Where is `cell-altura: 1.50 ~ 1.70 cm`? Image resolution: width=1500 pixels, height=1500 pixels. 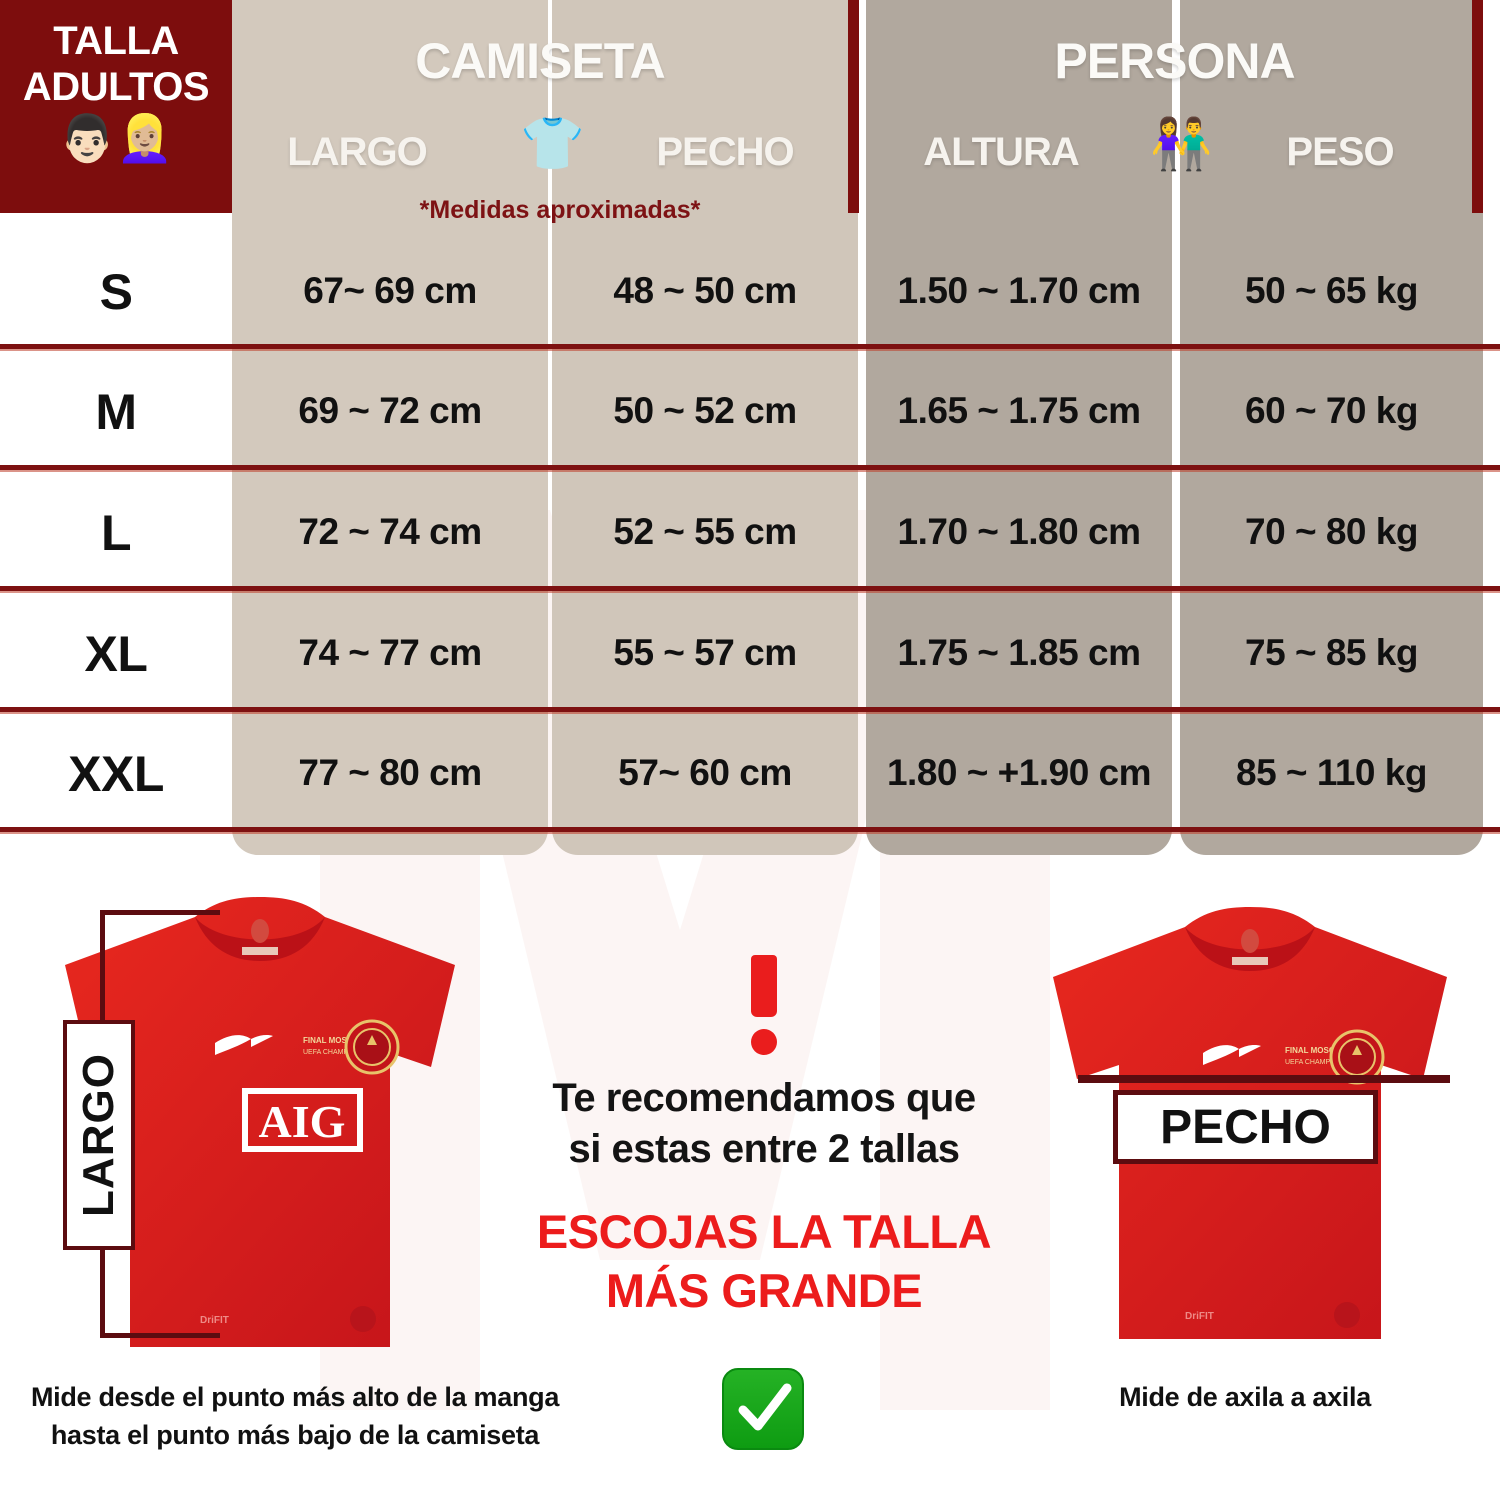 cell-altura: 1.50 ~ 1.70 cm is located at coordinates (1019, 290).